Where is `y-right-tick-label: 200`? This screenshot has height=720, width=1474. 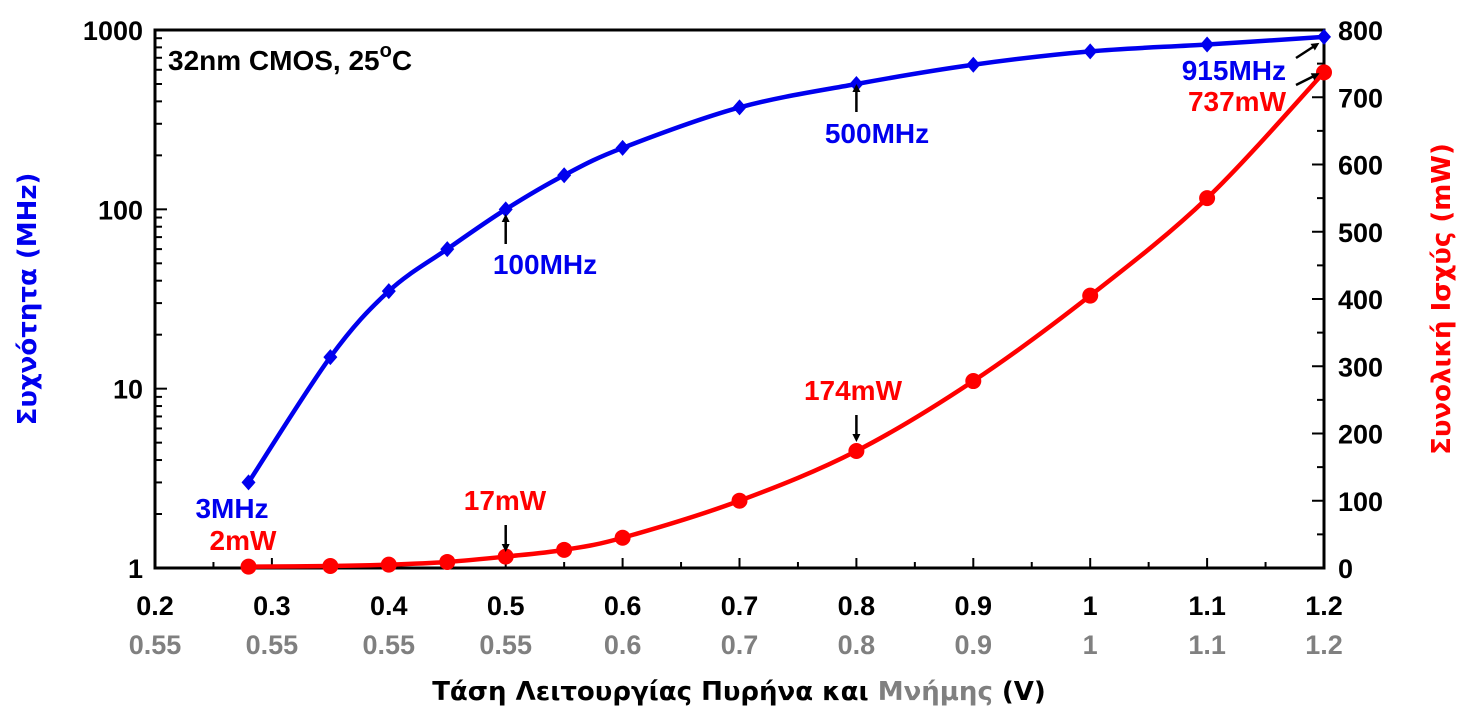
y-right-tick-label: 200 is located at coordinates (1360, 435).